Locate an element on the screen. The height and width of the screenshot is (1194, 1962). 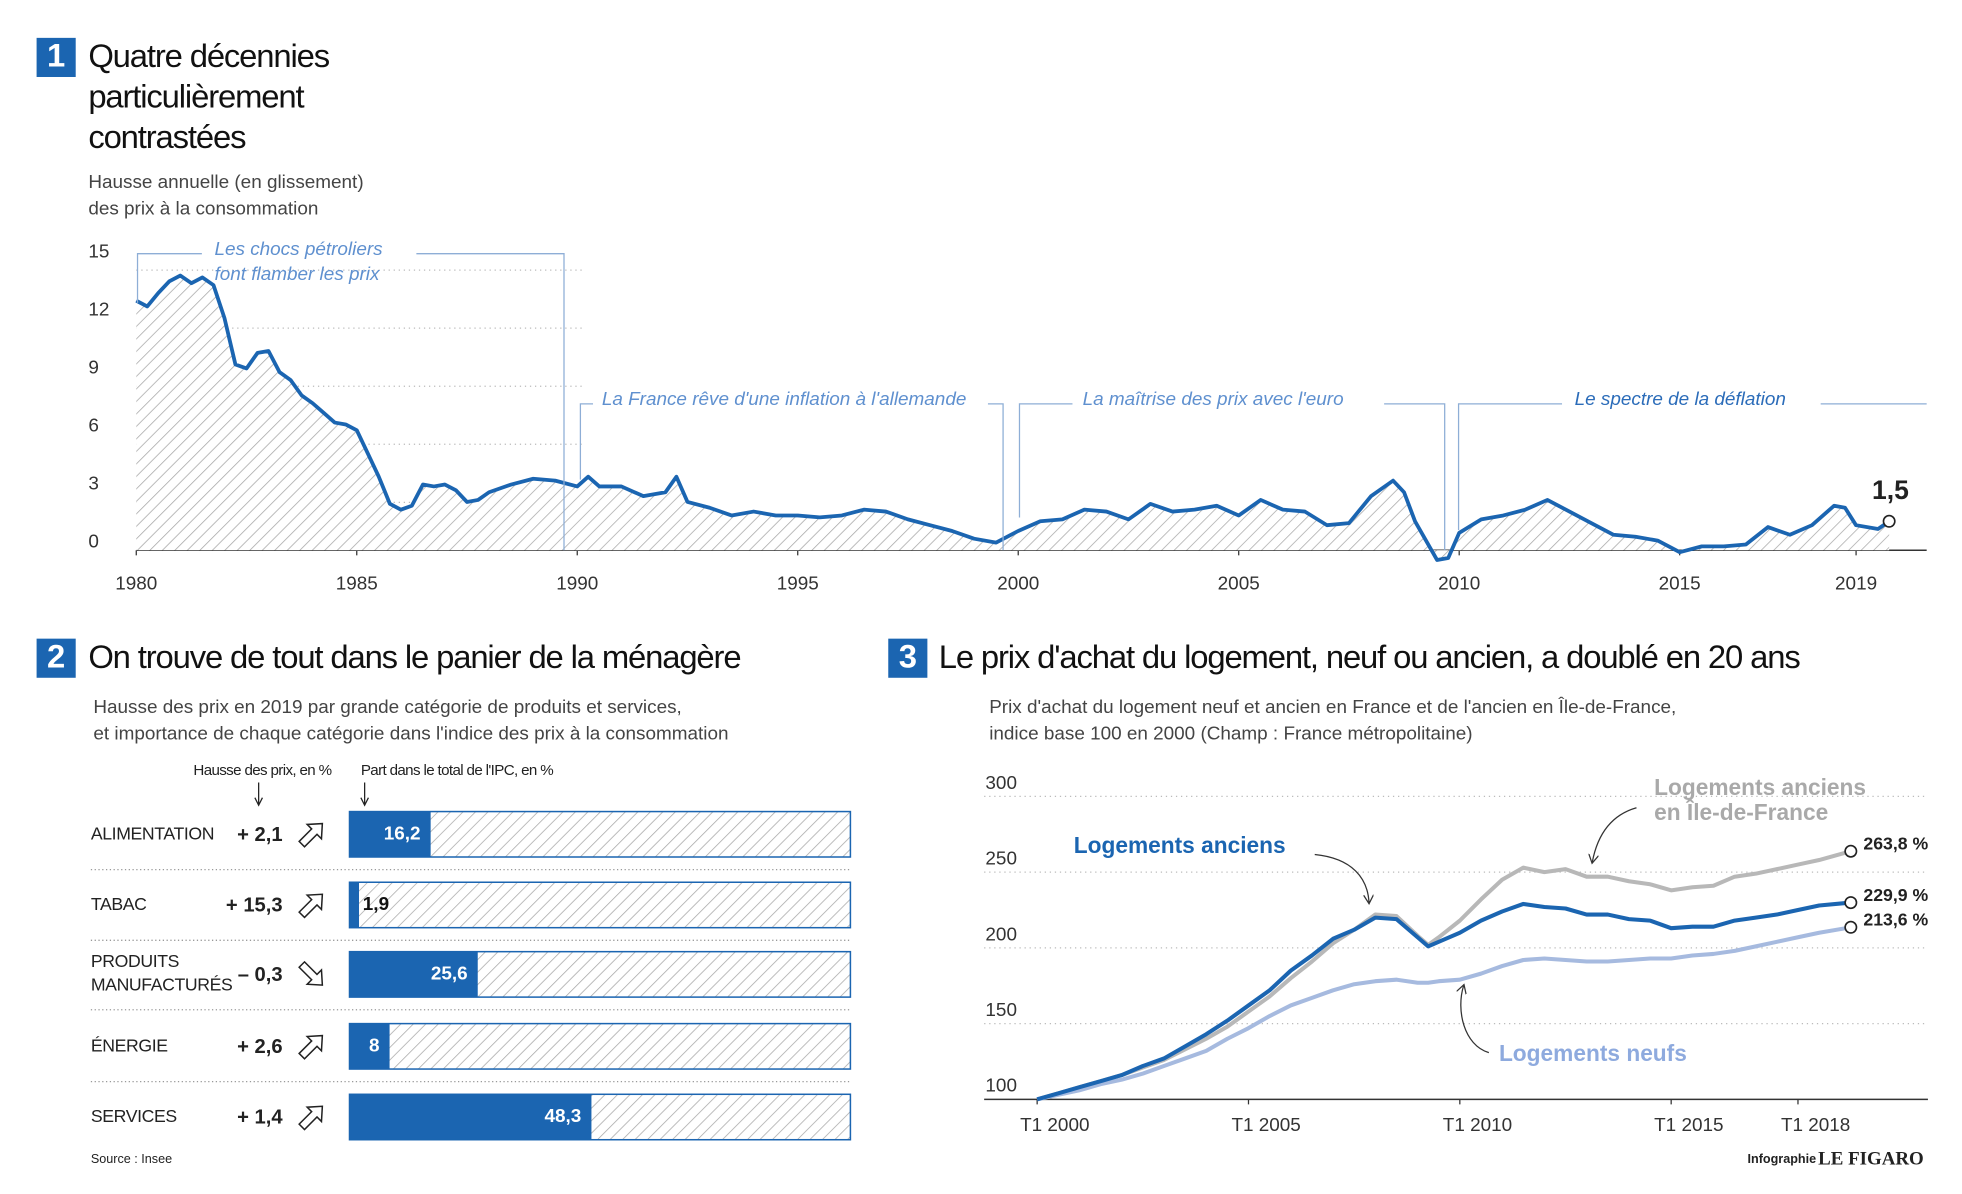
category-label-line: PRODUITS is located at coordinates (135, 960).